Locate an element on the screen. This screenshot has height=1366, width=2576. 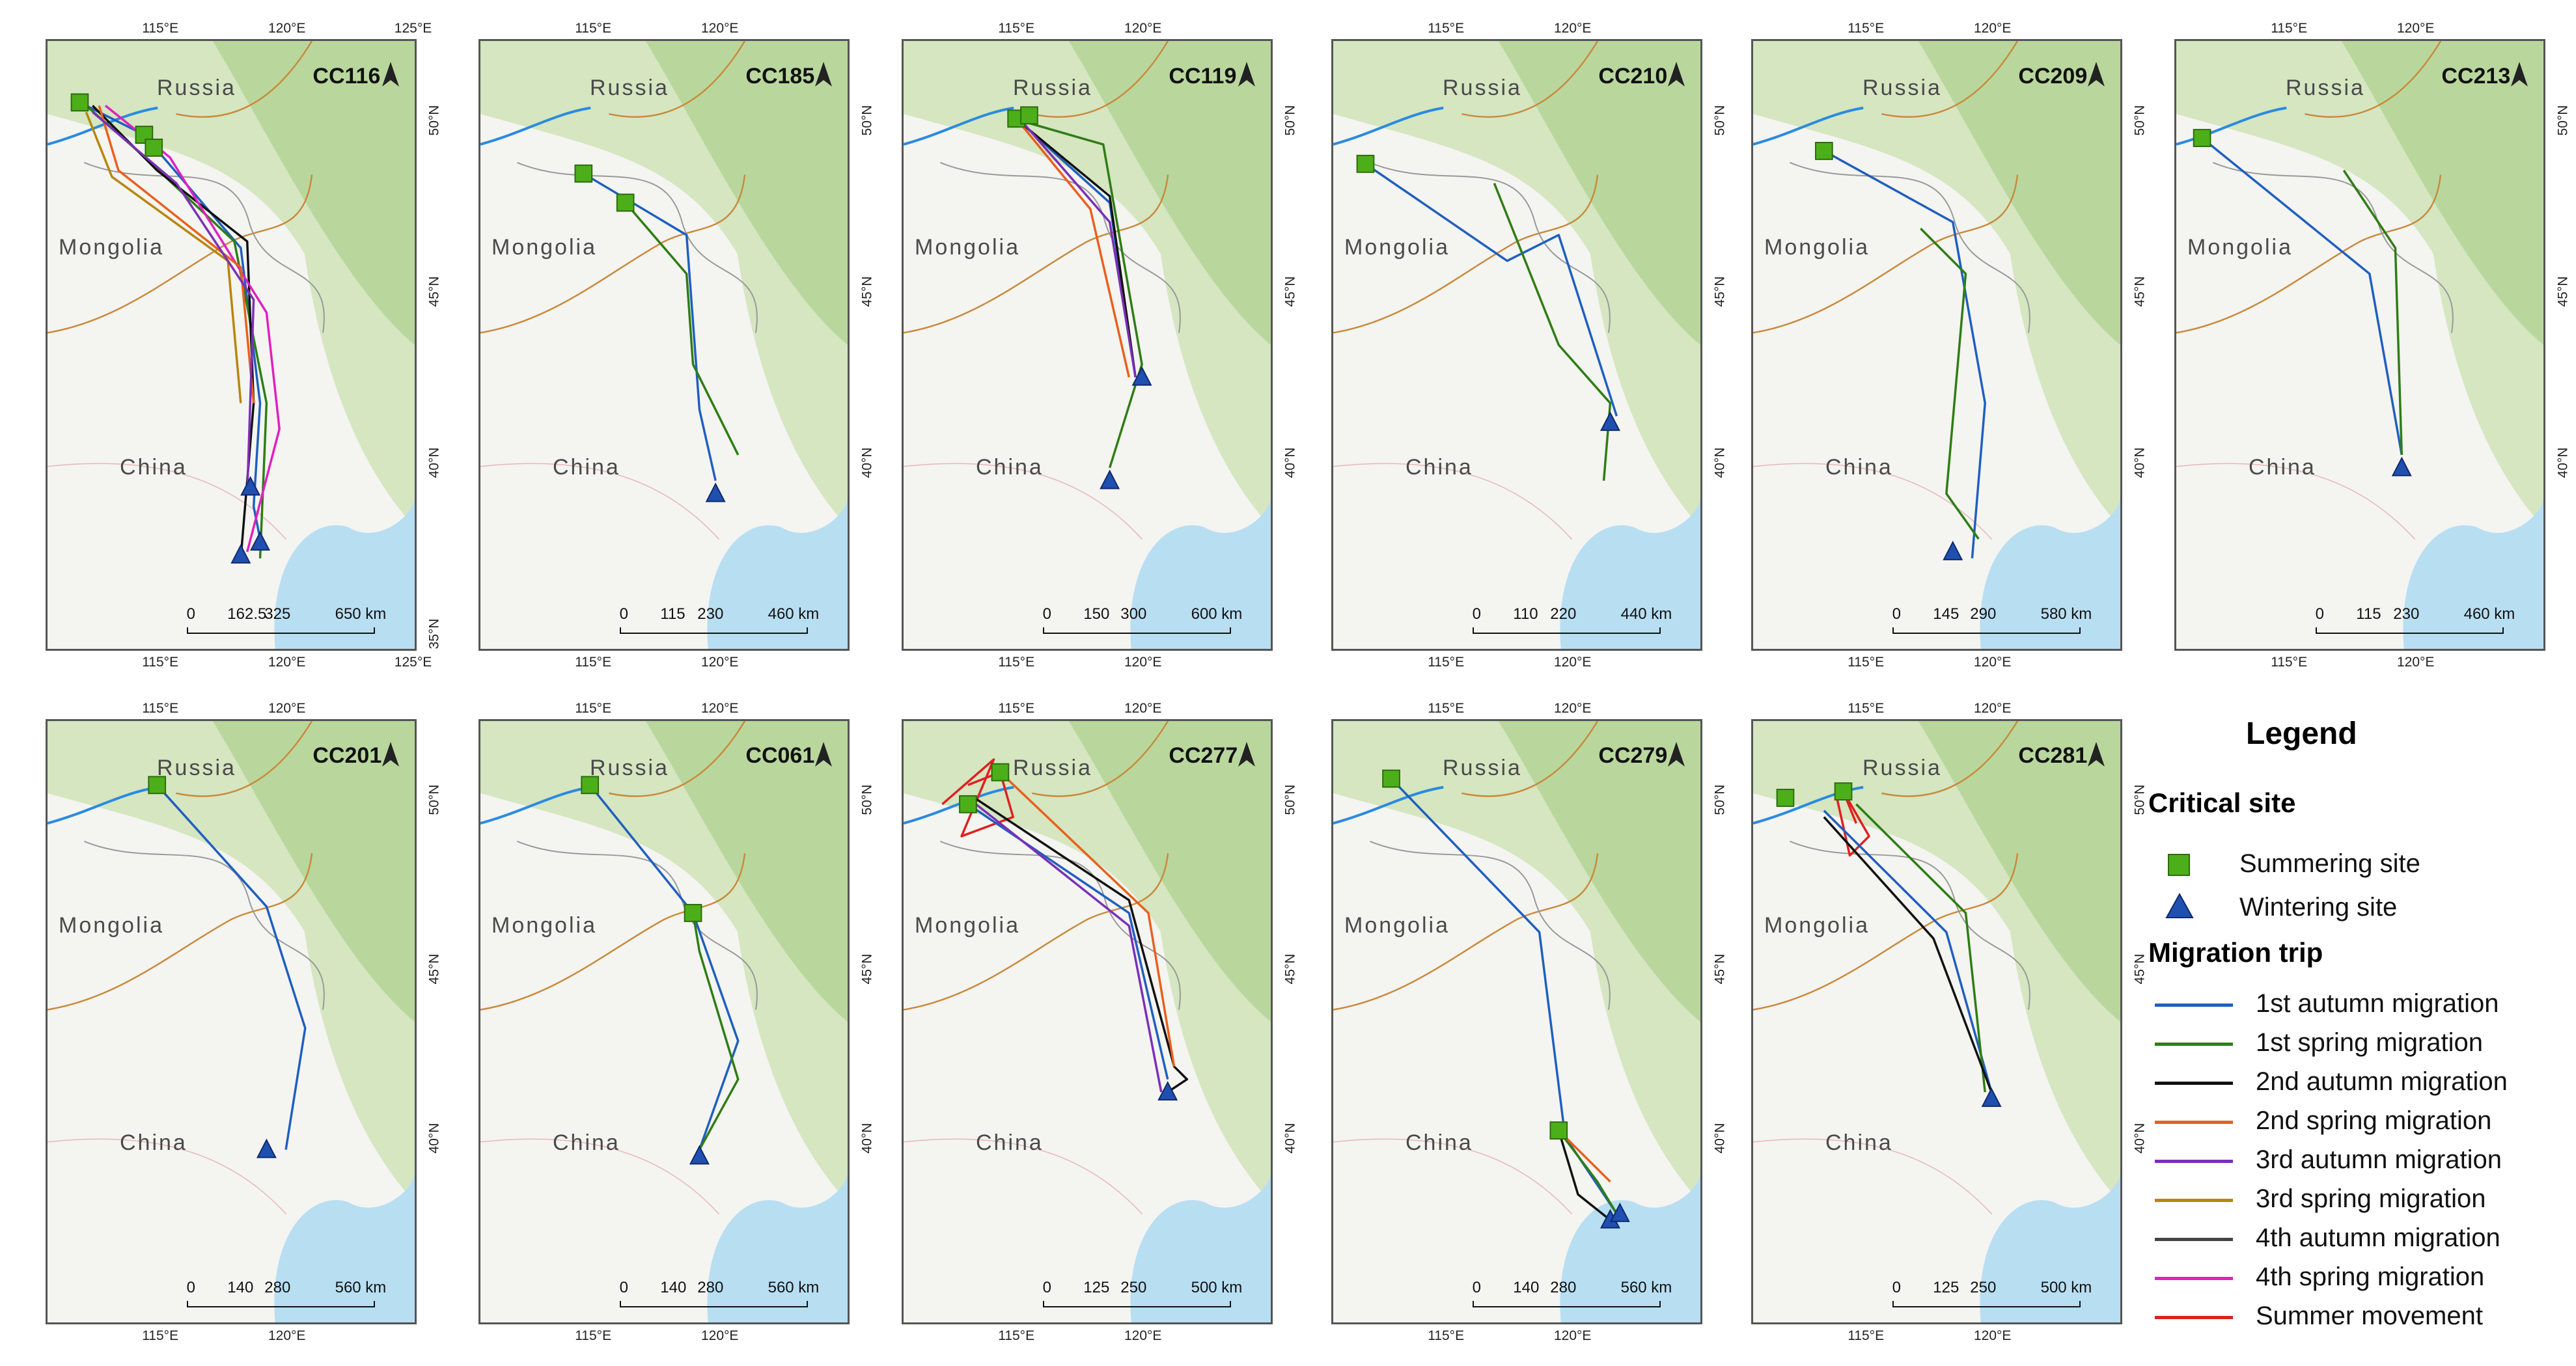
scale-label: 140 is located at coordinates (673, 1287).